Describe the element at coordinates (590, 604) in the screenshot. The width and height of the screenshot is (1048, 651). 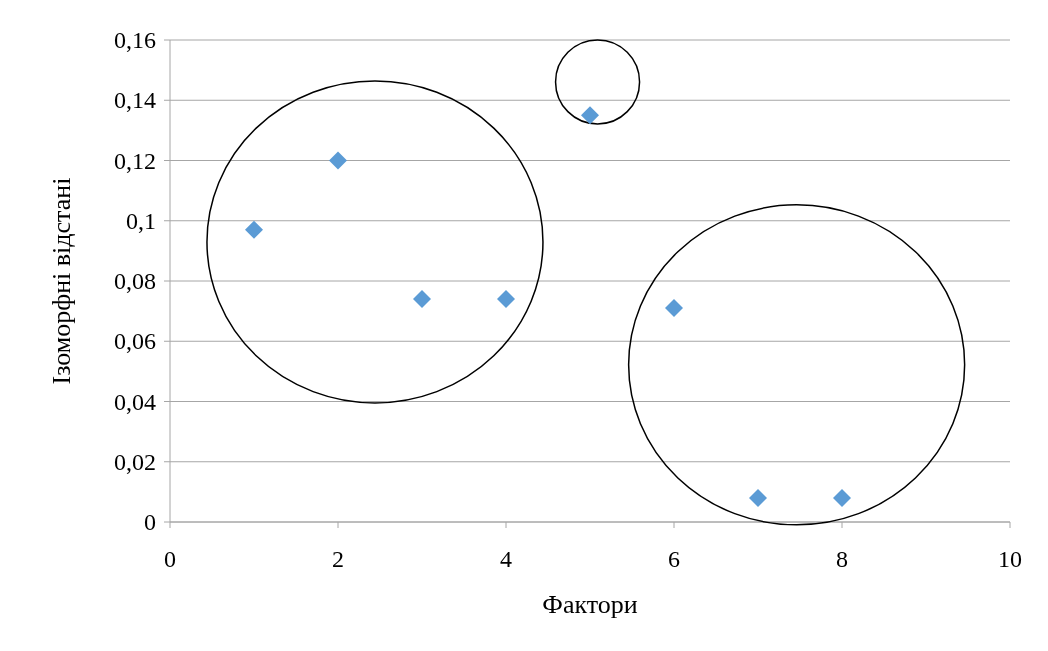
I see `x-axis-title: Фактори` at that location.